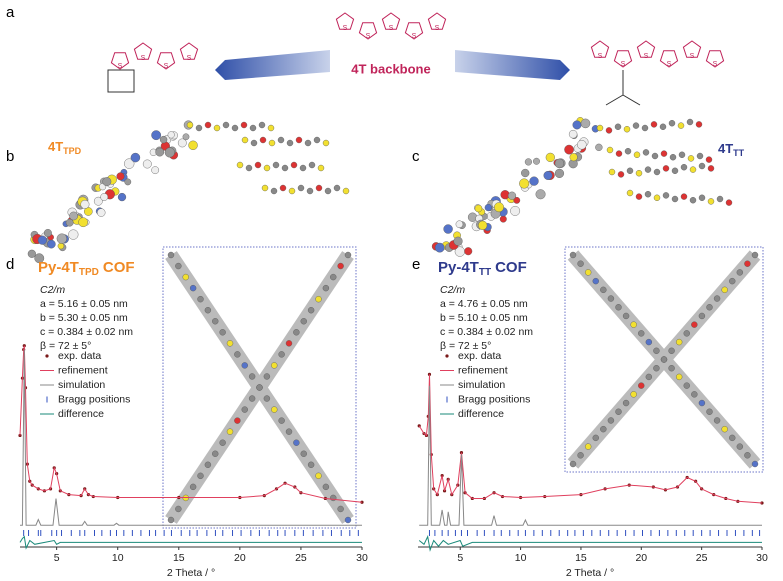 Image resolution: width=783 pixels, height=581 pixels. Describe the element at coordinates (447, 356) in the screenshot. I see `legend-key` at that location.